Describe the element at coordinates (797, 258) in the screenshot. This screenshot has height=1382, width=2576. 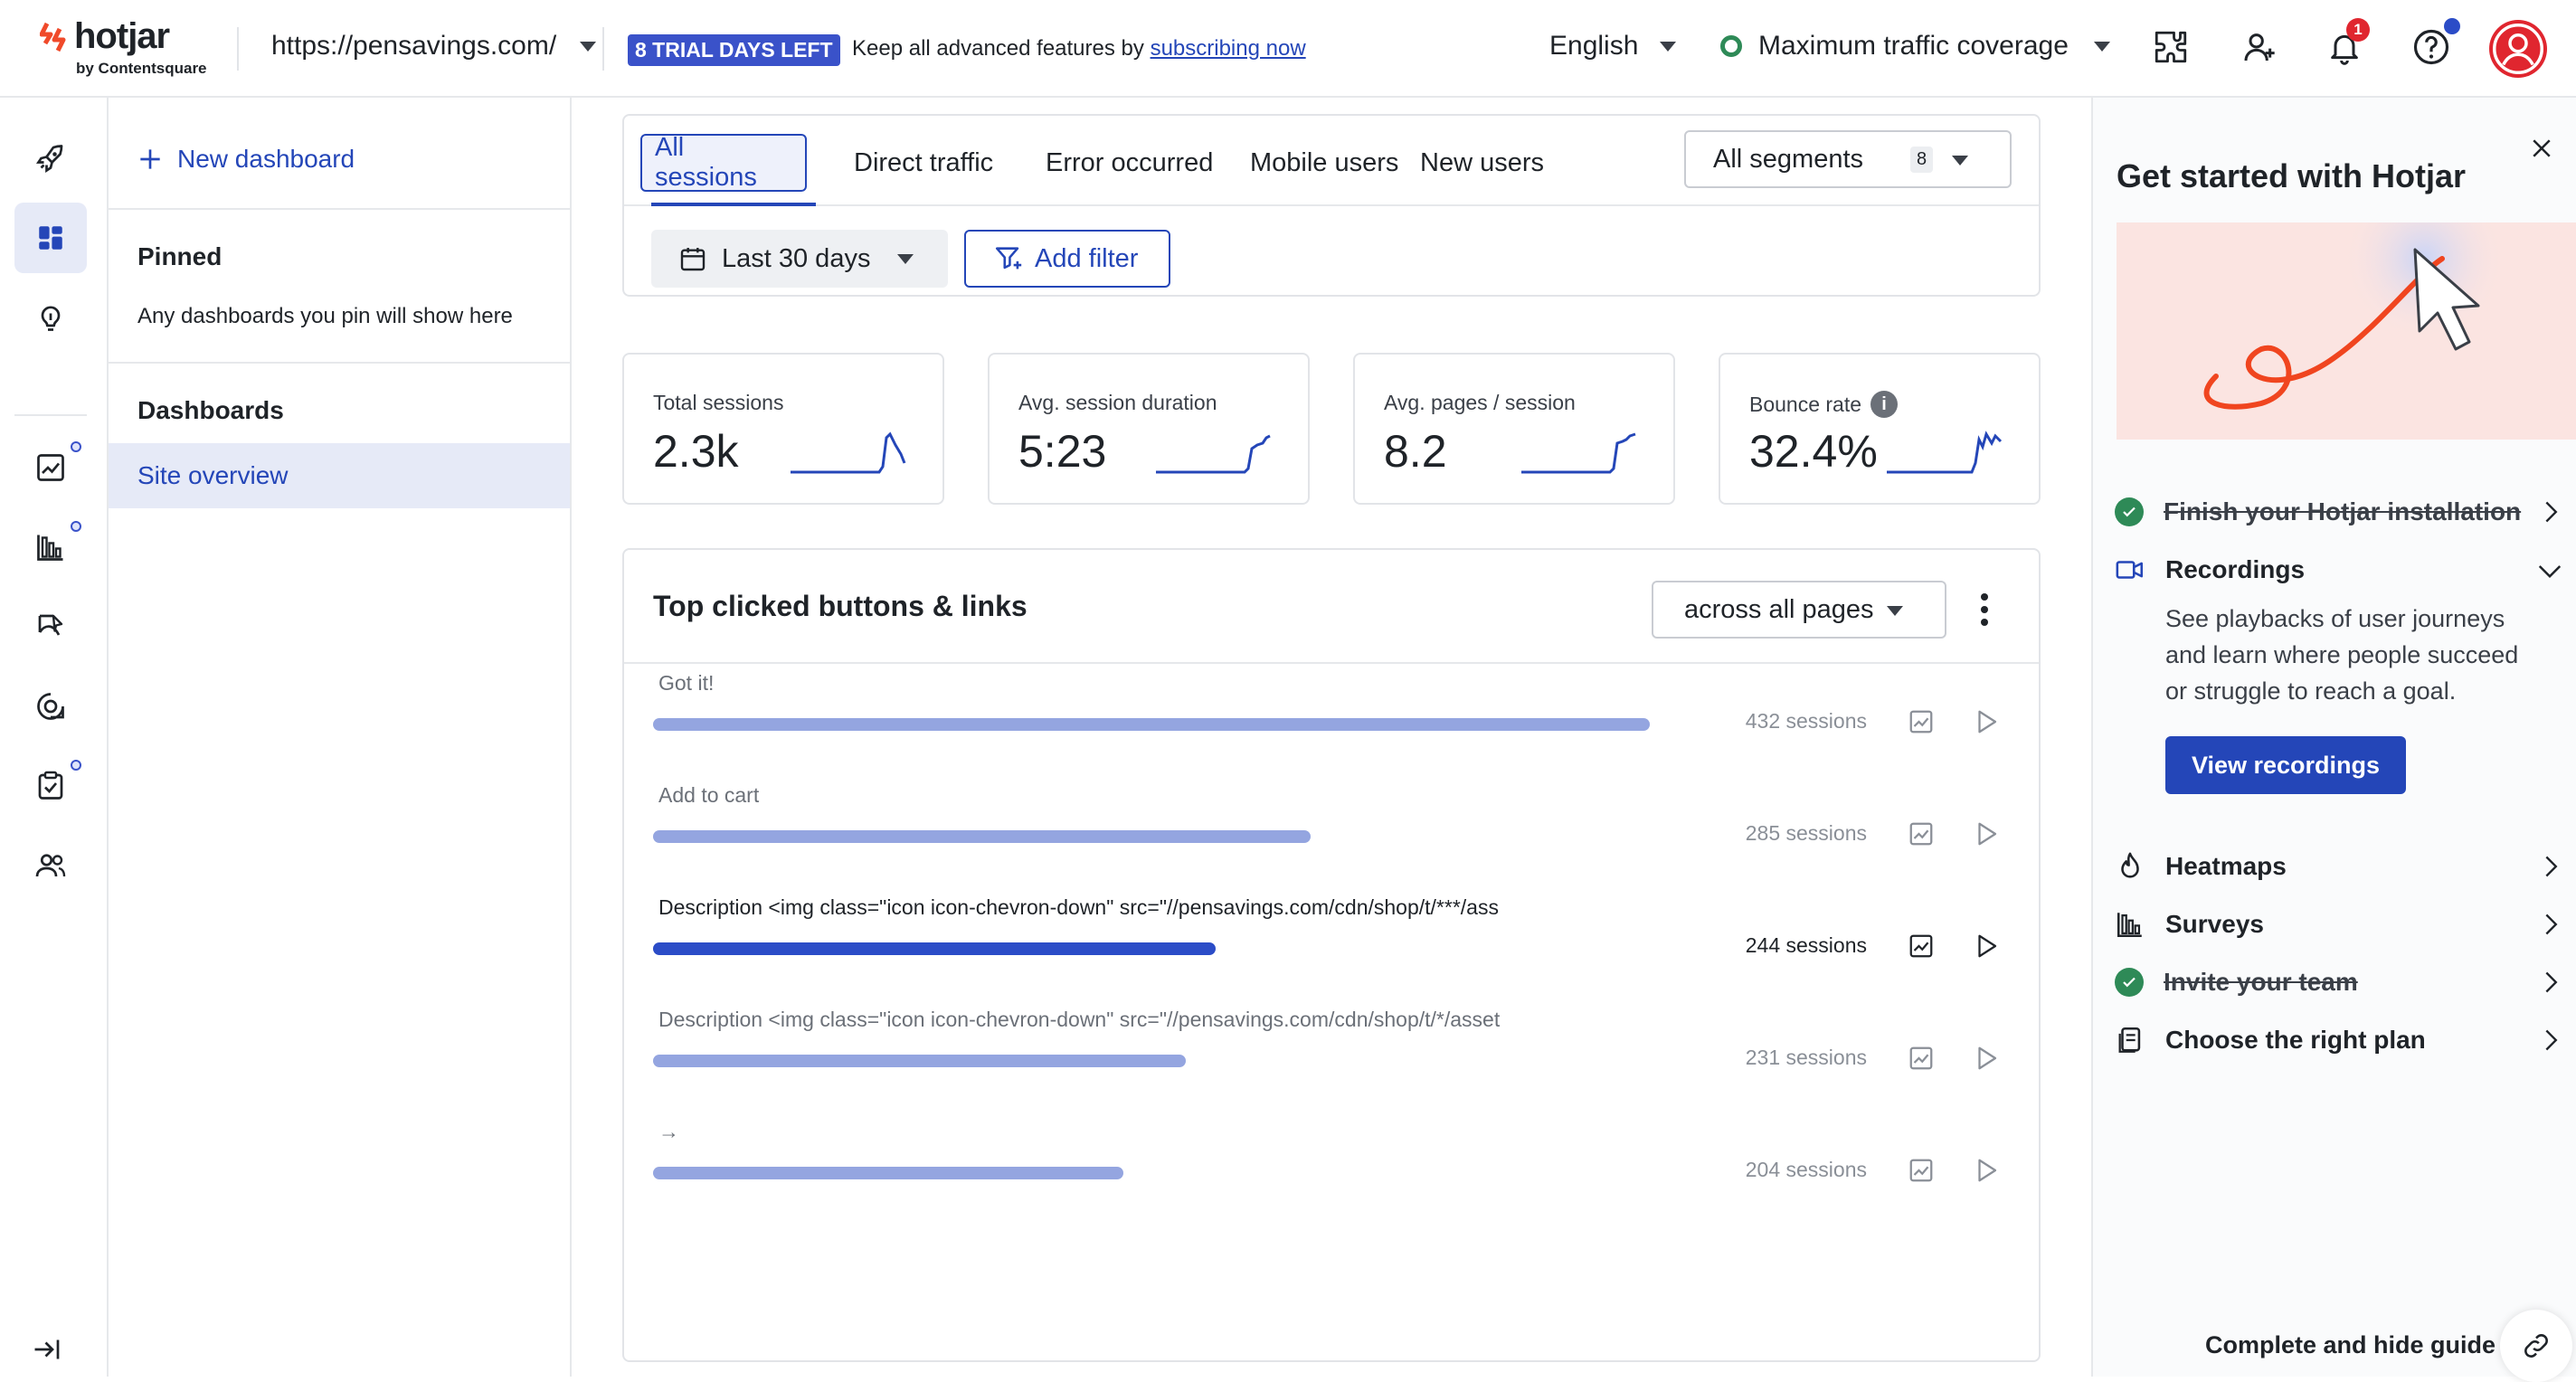
I see `date-range-label: Last 30 days` at that location.